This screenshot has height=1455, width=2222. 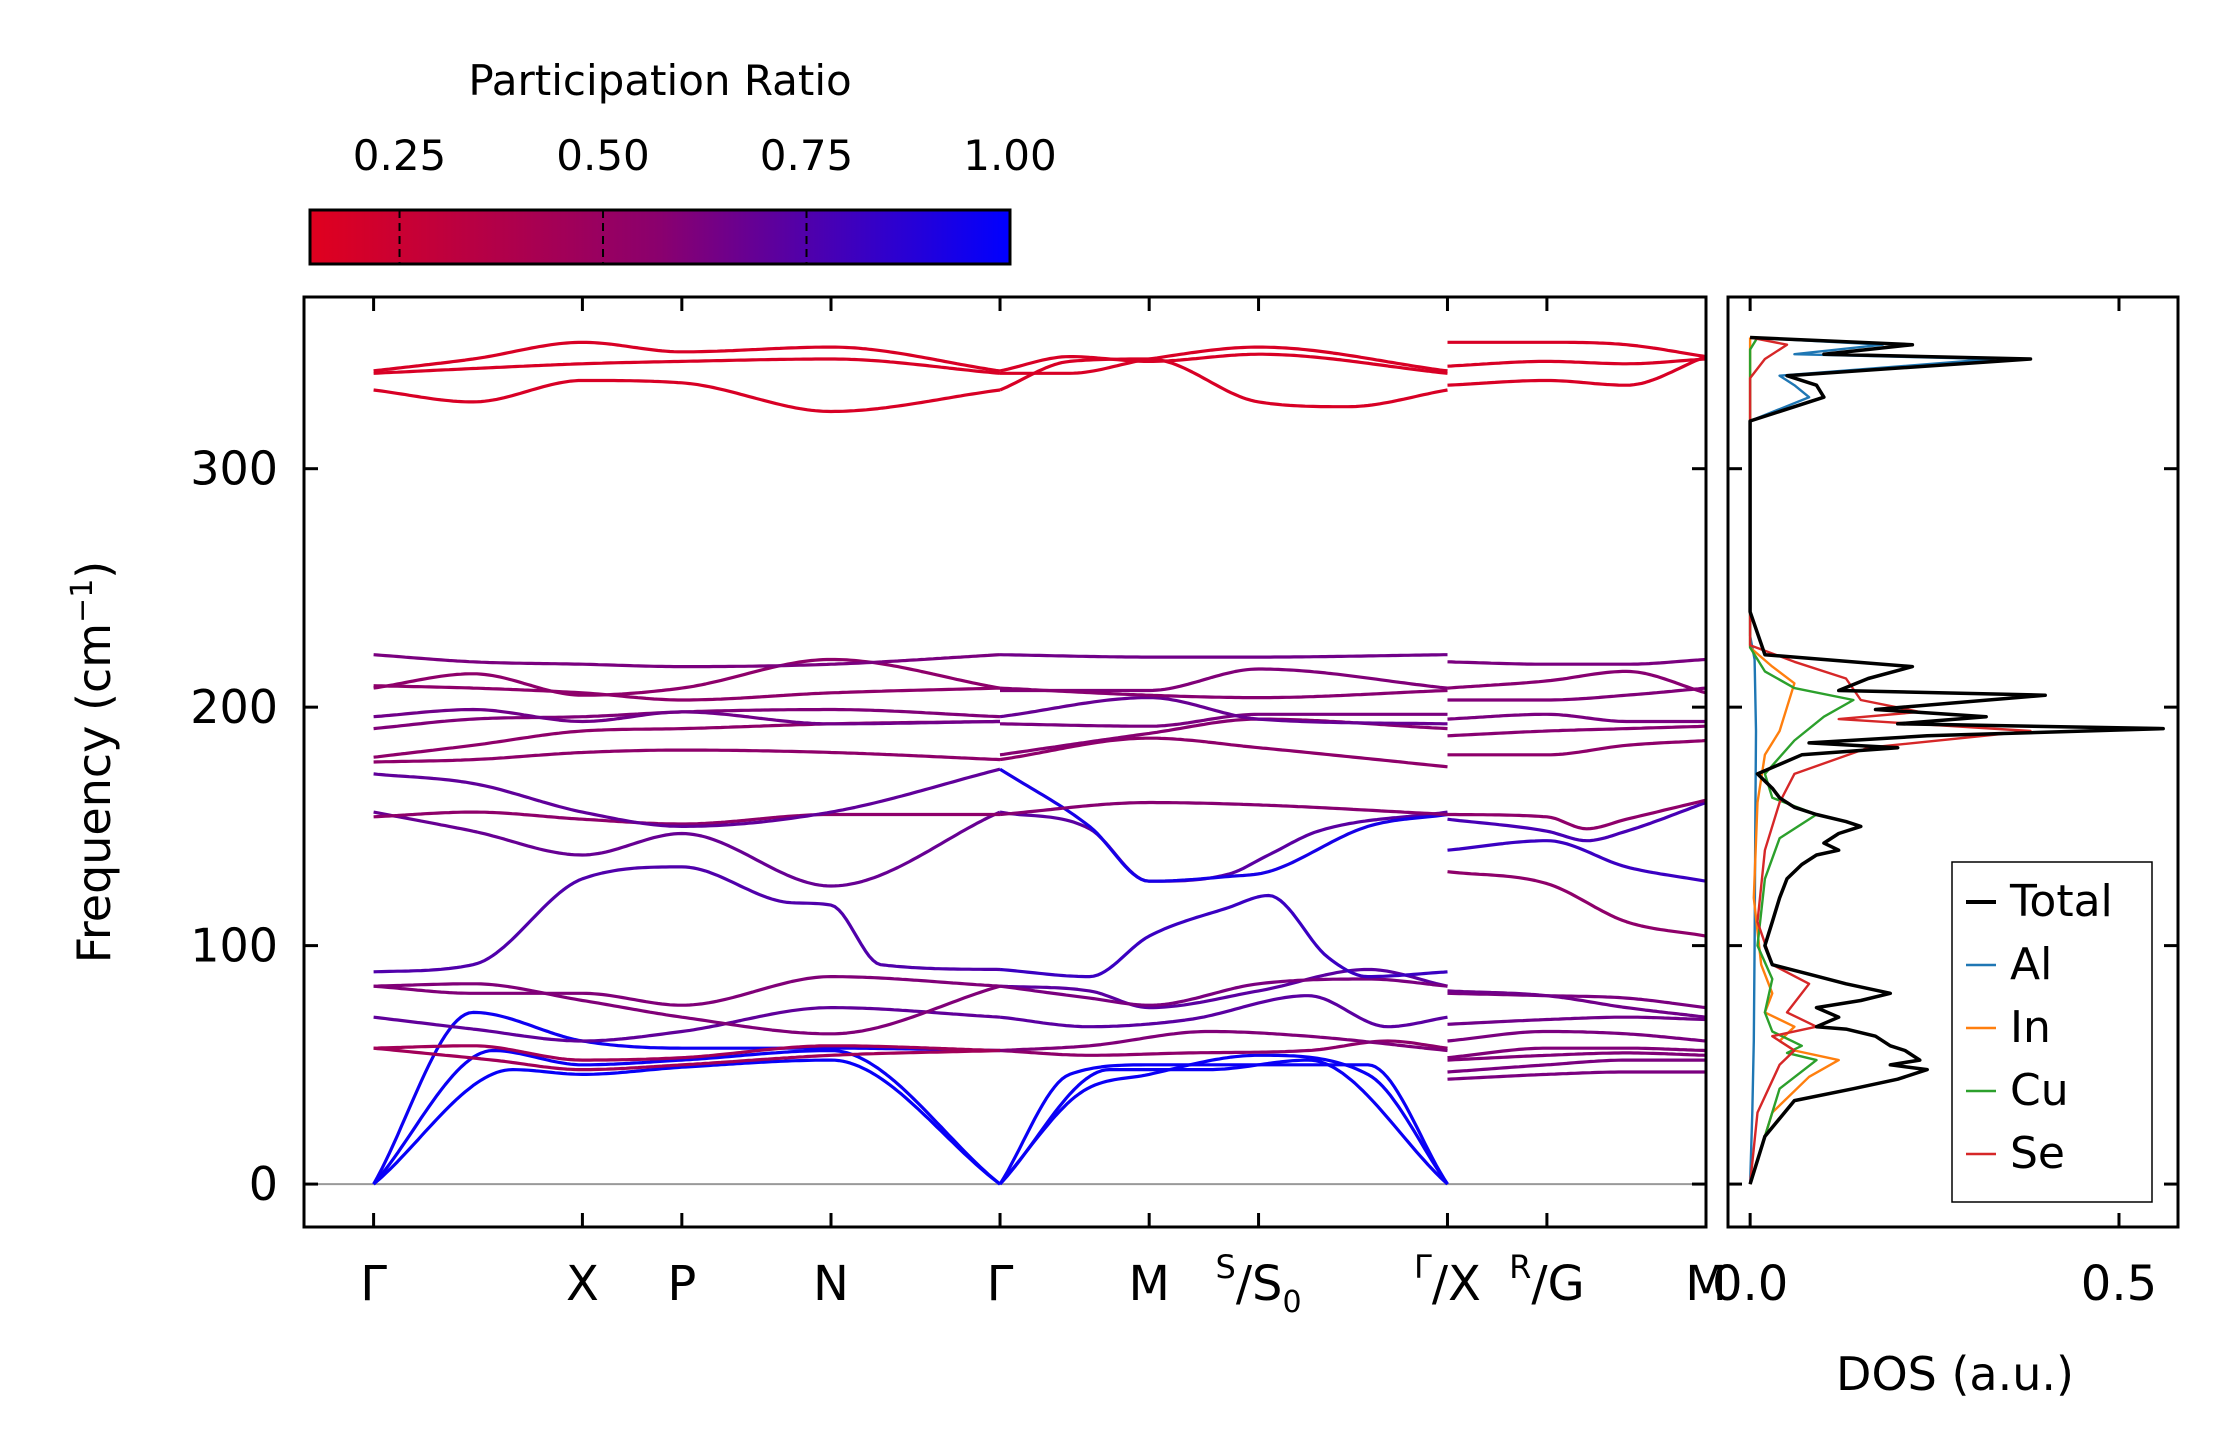 What do you see at coordinates (1955, 1374) in the screenshot?
I see `dos-x-axis-label: DOS (a.u.)` at bounding box center [1955, 1374].